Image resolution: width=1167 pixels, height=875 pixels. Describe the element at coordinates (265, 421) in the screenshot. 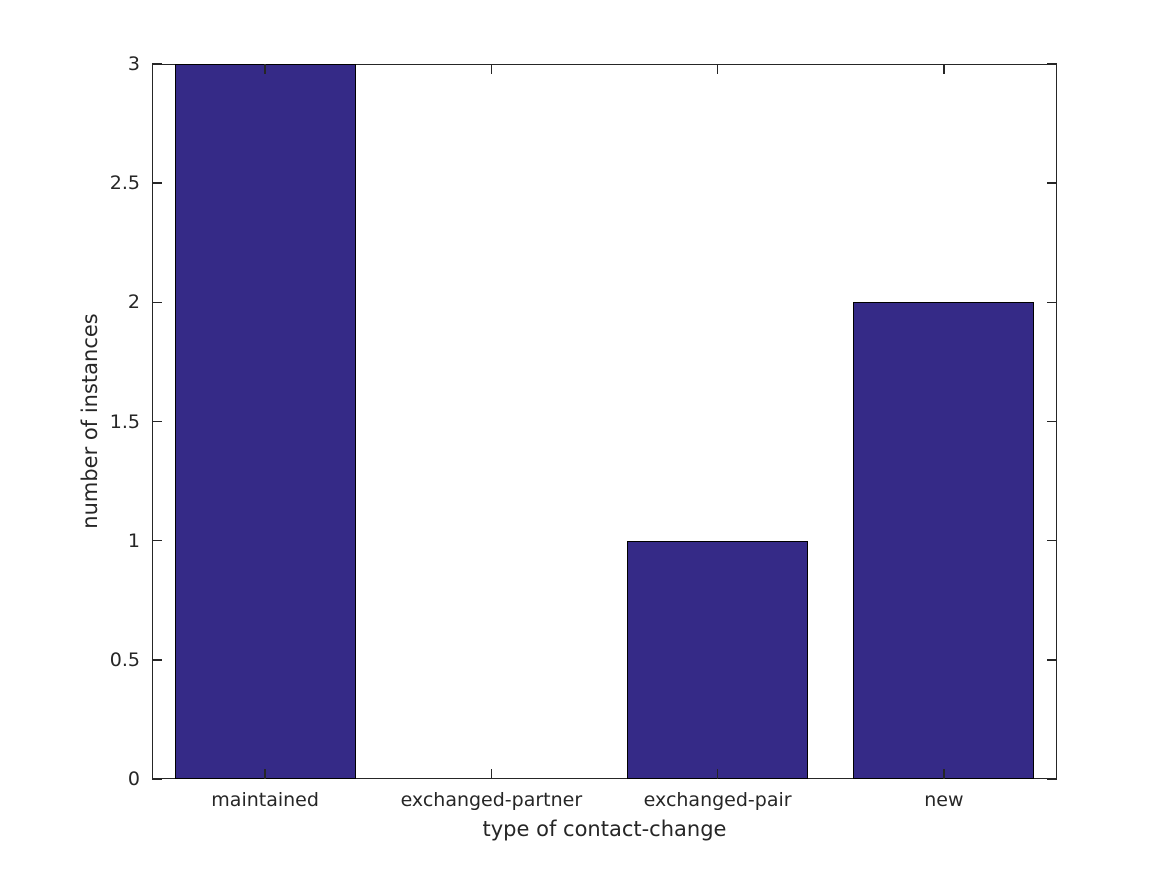

I see `bar-maintained` at that location.